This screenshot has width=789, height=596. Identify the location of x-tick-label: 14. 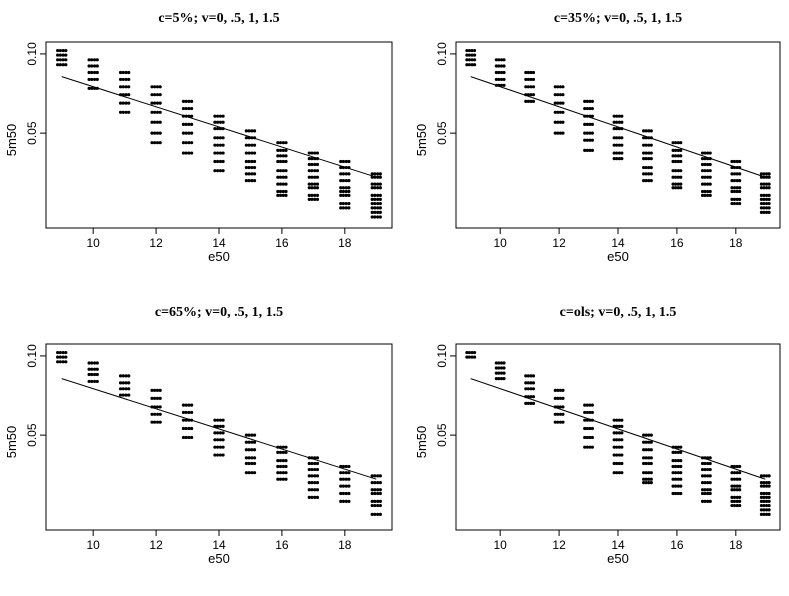
(219, 243).